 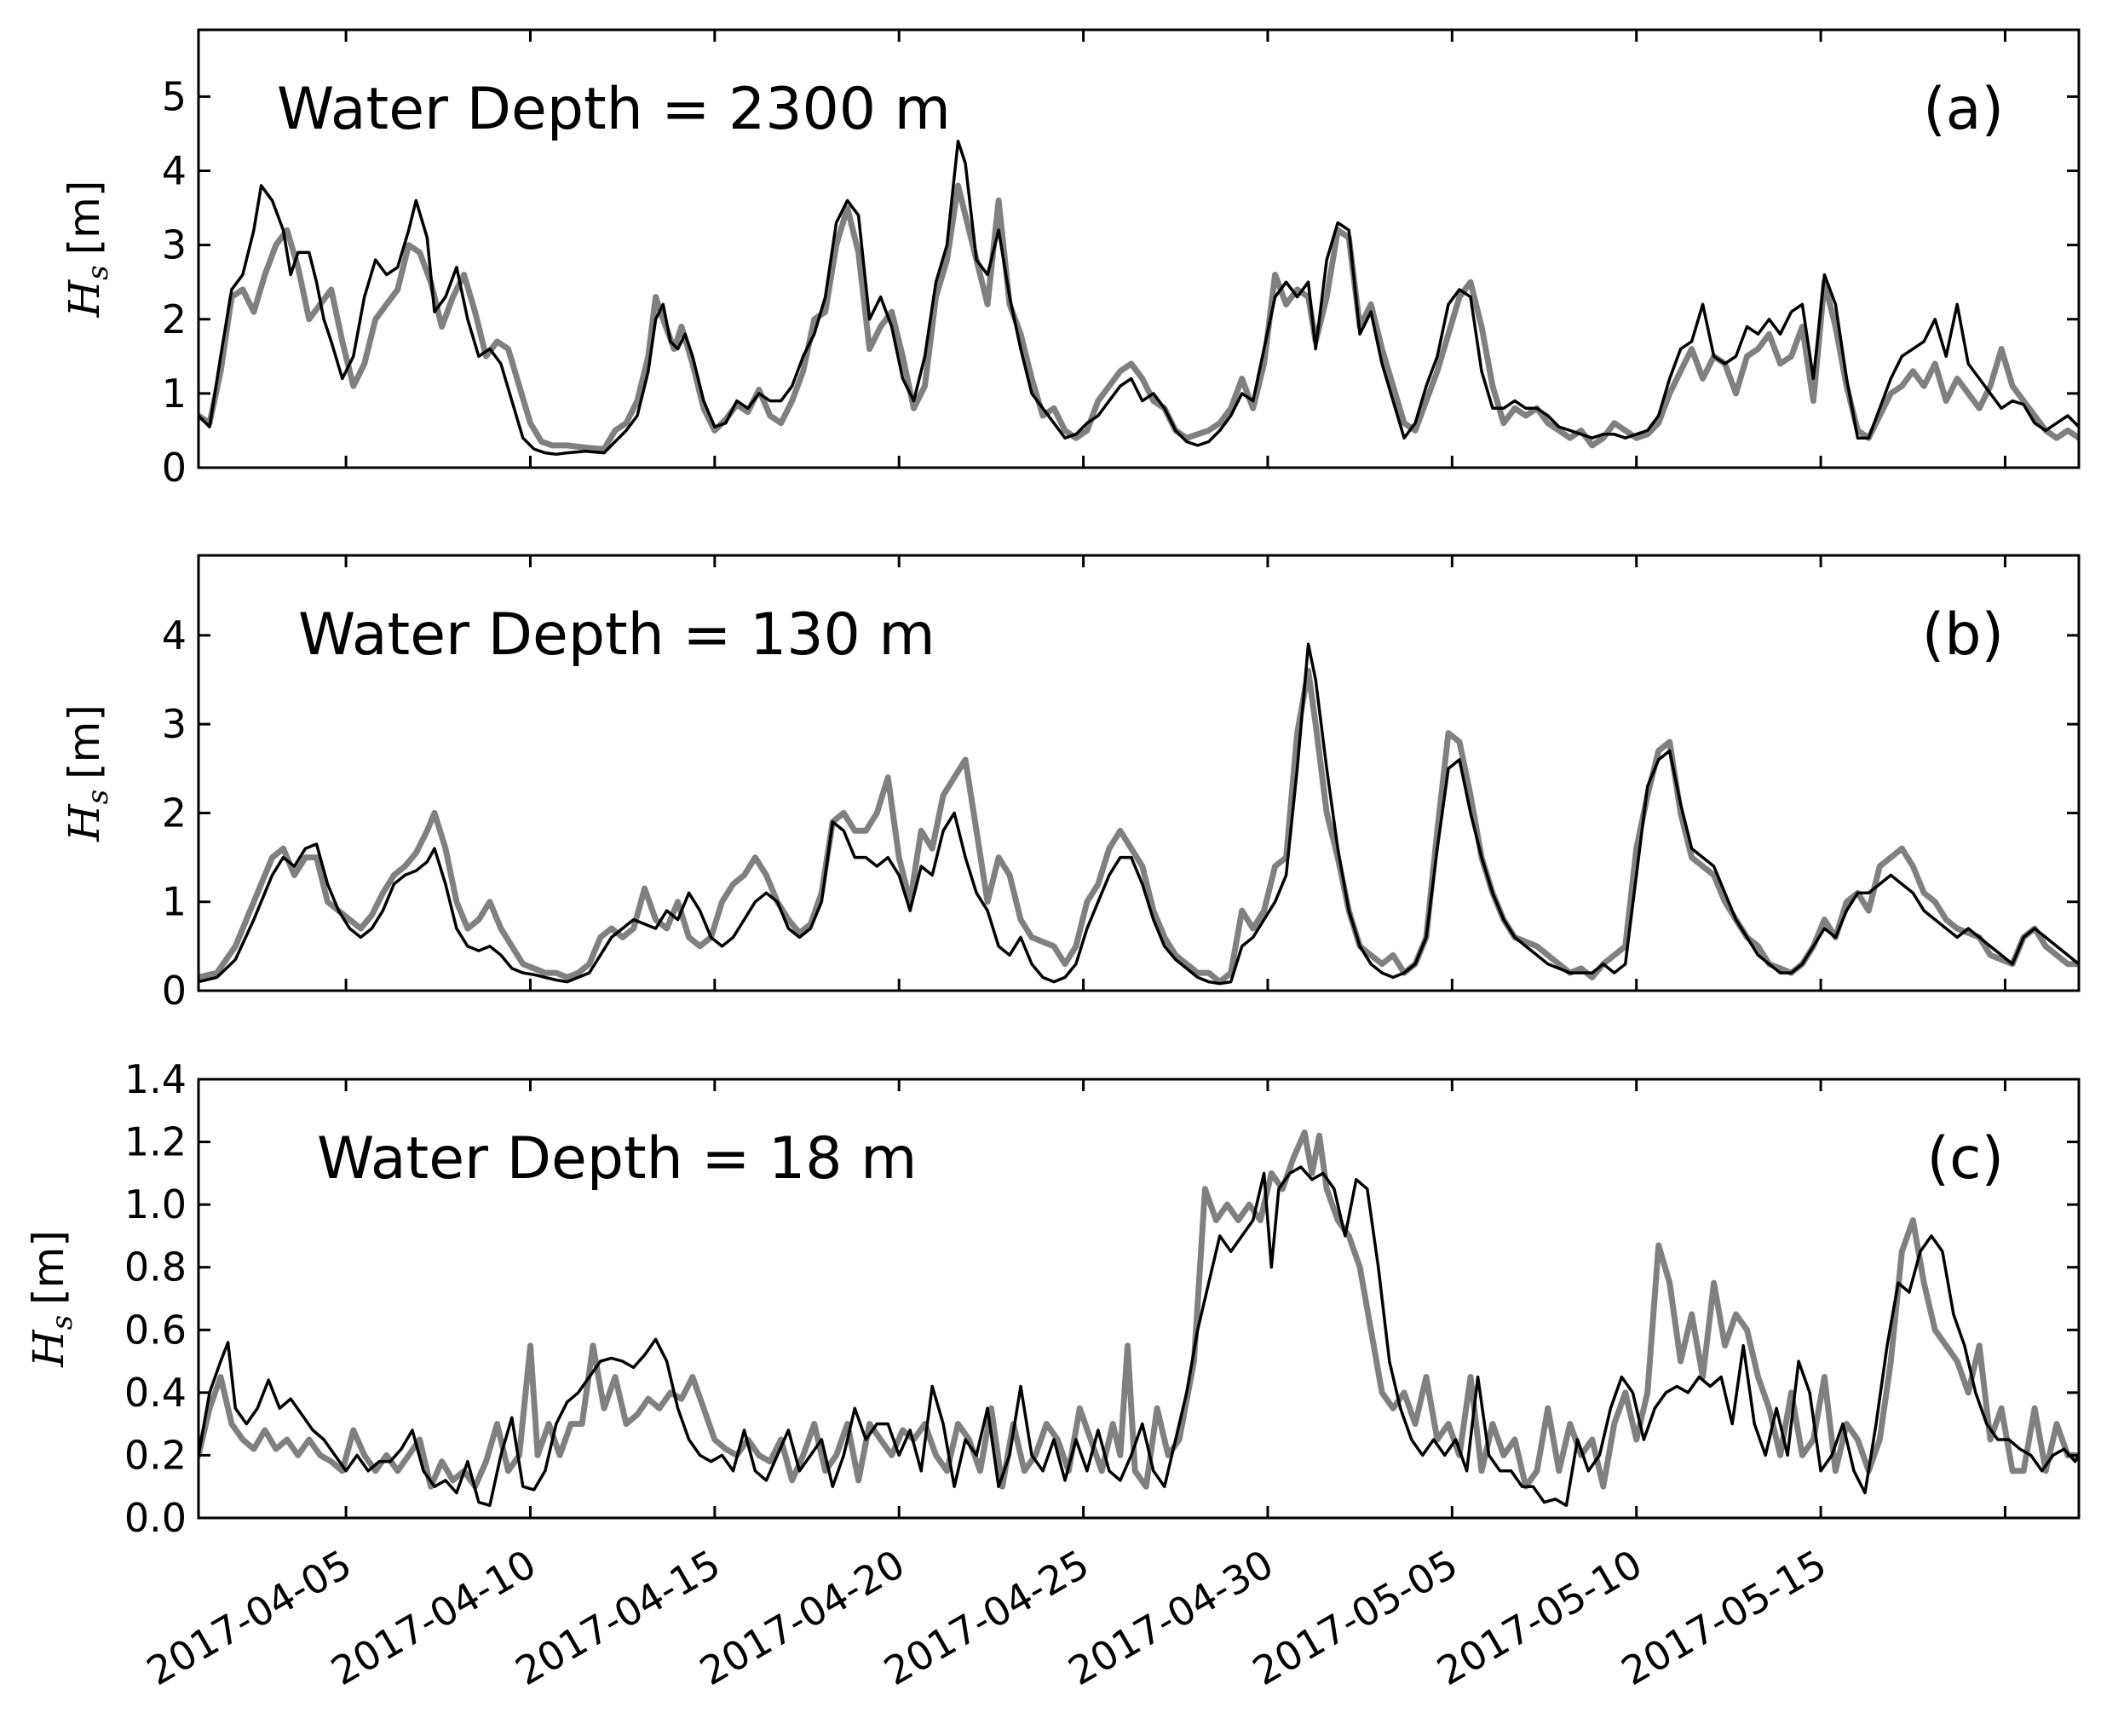 What do you see at coordinates (98, 797) in the screenshot?
I see `panel-b-ylabel-sub: s` at bounding box center [98, 797].